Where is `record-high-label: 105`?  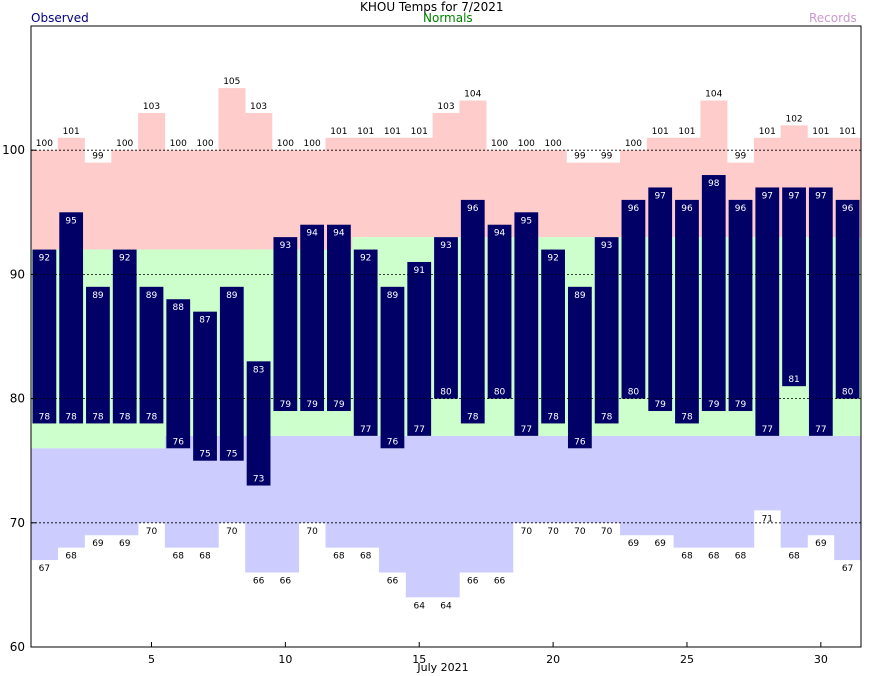 record-high-label: 105 is located at coordinates (231, 82).